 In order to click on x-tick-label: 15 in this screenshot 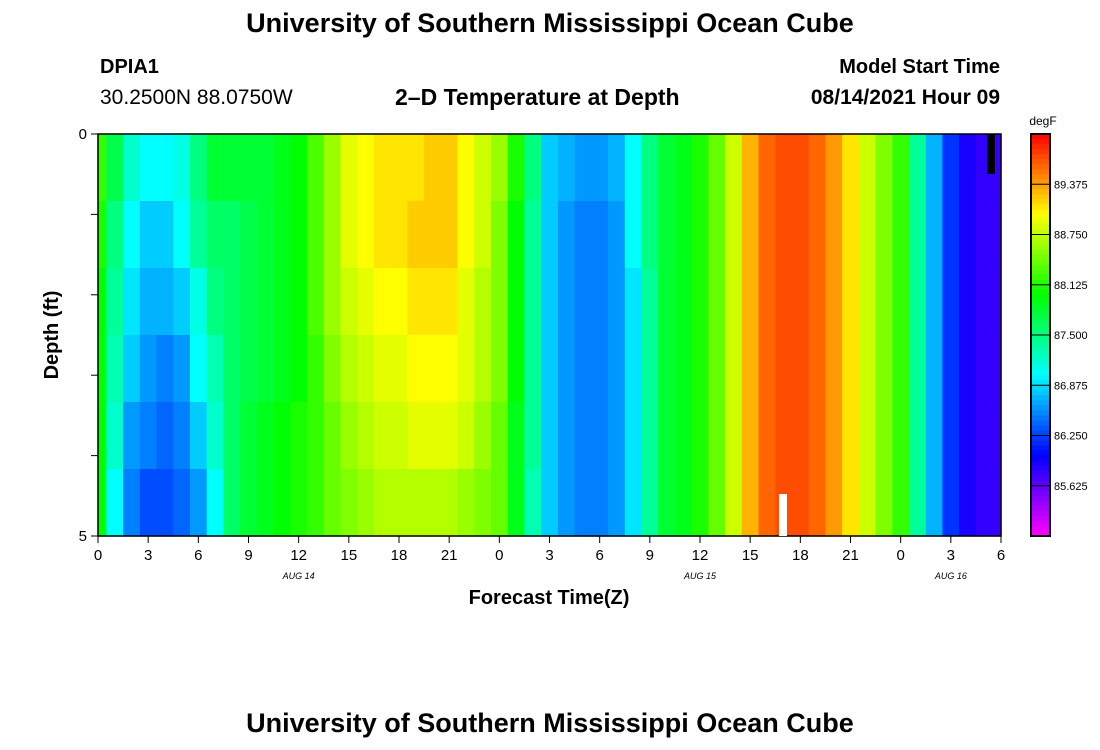, I will do `click(750, 555)`.